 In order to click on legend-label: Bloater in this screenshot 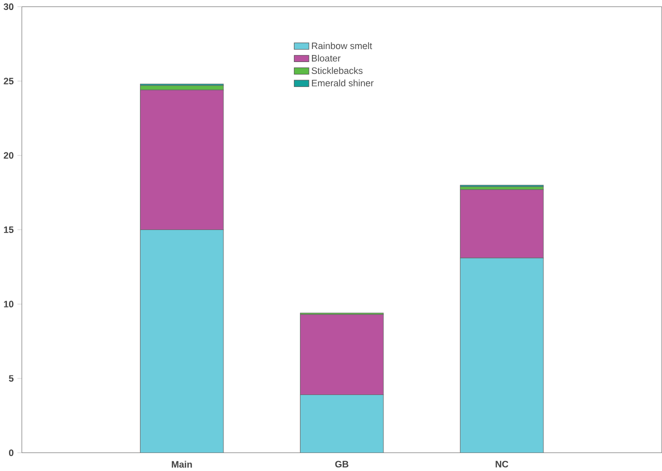, I will do `click(326, 58)`.